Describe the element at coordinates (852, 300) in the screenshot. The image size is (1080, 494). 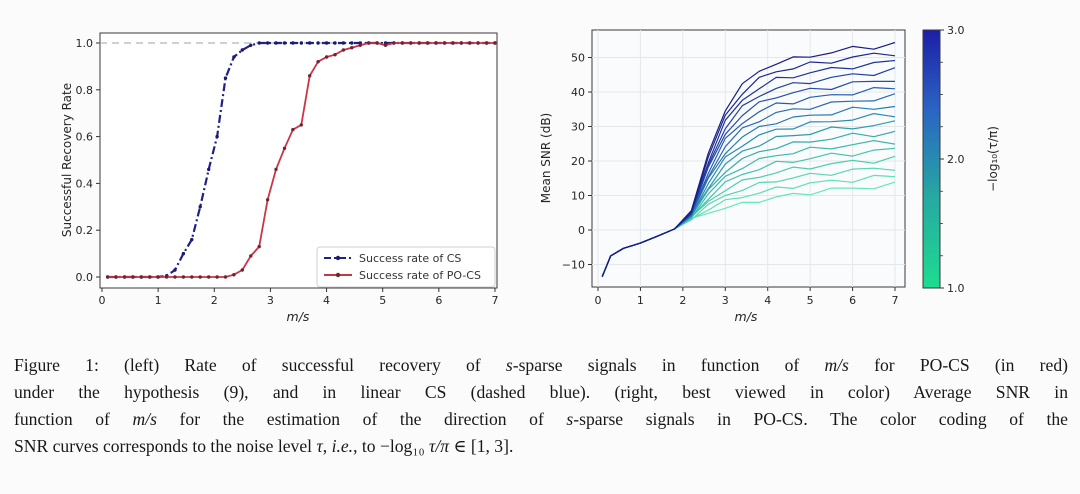
I see `x-tick-label: 6` at that location.